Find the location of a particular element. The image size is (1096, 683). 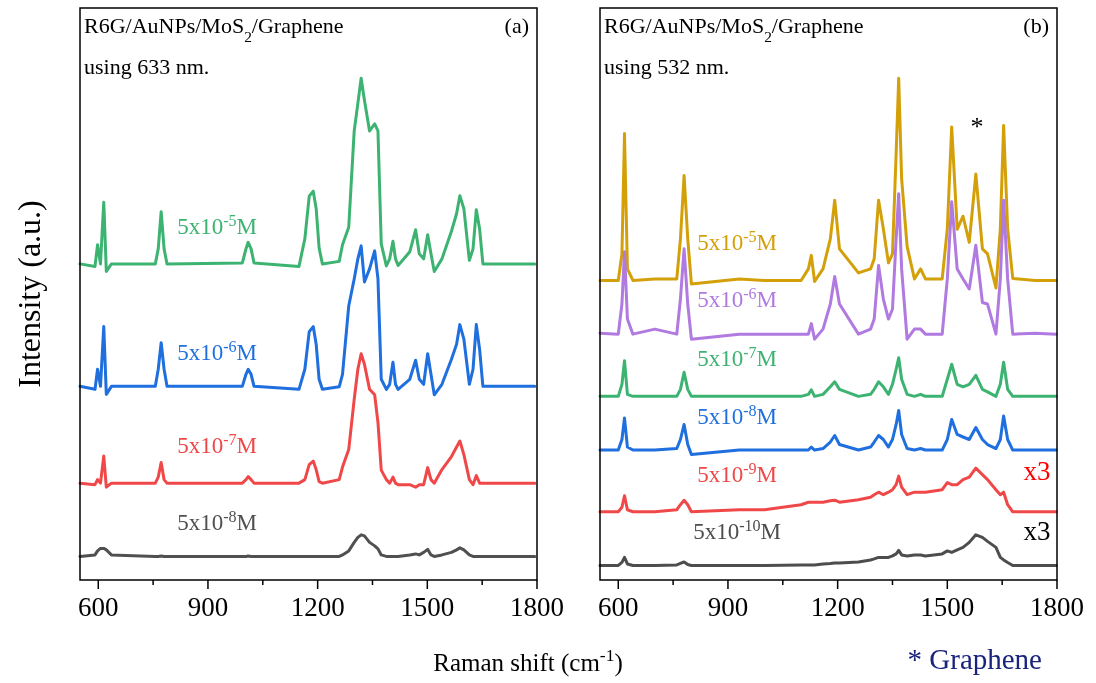

chart-subtitle: using 633 nm. is located at coordinates (147, 66).